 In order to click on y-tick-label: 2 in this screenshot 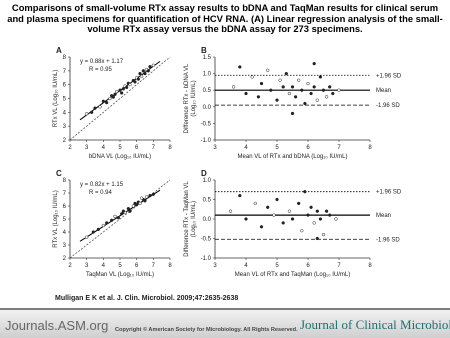, I will do `click(65, 259)`.